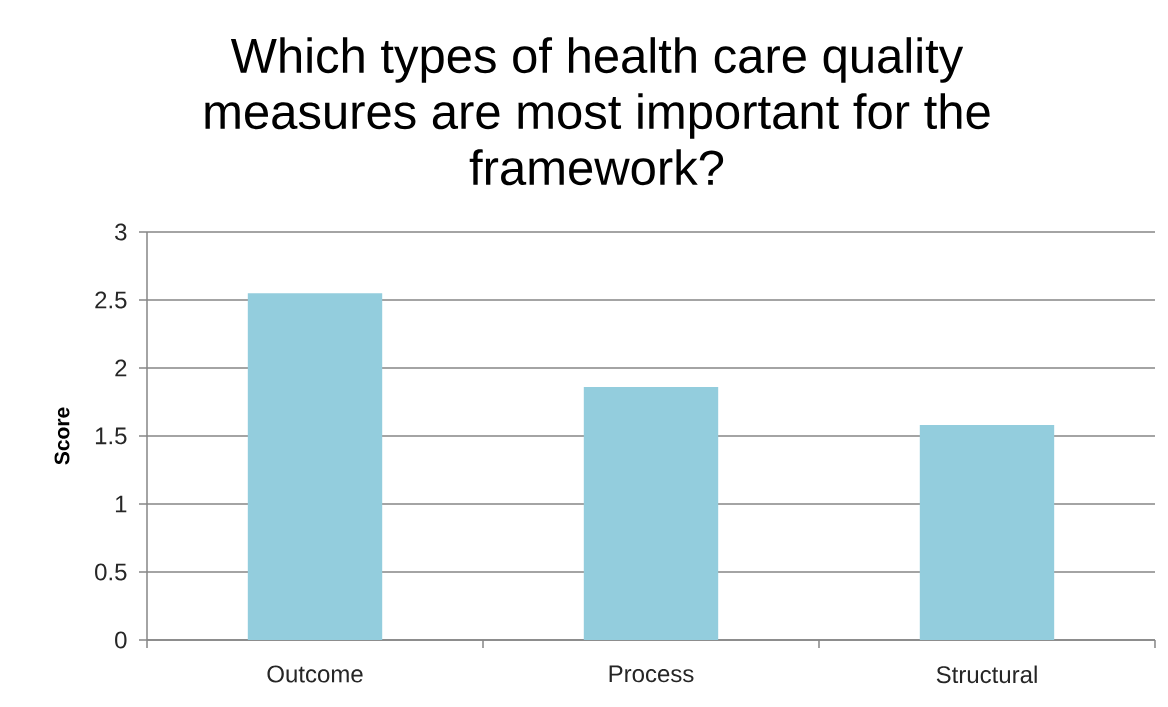 This screenshot has width=1168, height=707. What do you see at coordinates (111, 436) in the screenshot?
I see `y-tick-label: 1.5` at bounding box center [111, 436].